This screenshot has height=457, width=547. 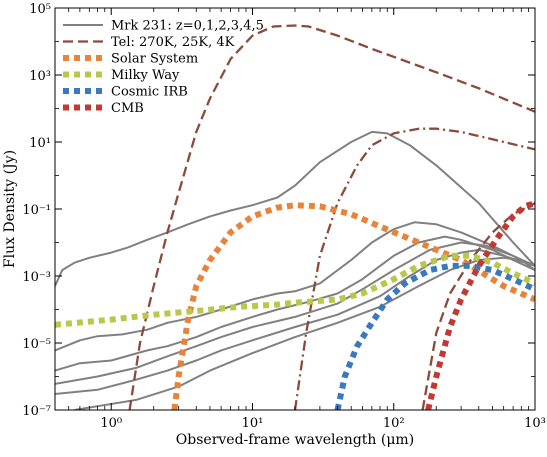 What do you see at coordinates (40, 76) in the screenshot?
I see `y-tick-label: 10³` at bounding box center [40, 76].